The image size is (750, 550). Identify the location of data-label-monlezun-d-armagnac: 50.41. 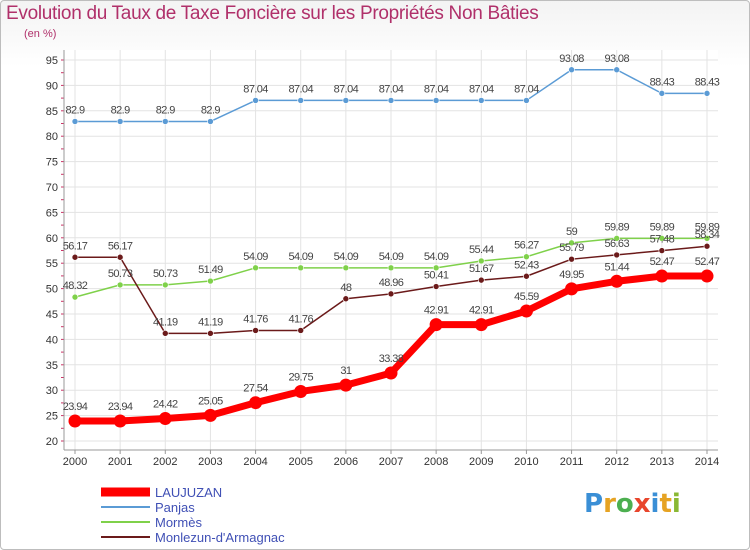
(436, 276).